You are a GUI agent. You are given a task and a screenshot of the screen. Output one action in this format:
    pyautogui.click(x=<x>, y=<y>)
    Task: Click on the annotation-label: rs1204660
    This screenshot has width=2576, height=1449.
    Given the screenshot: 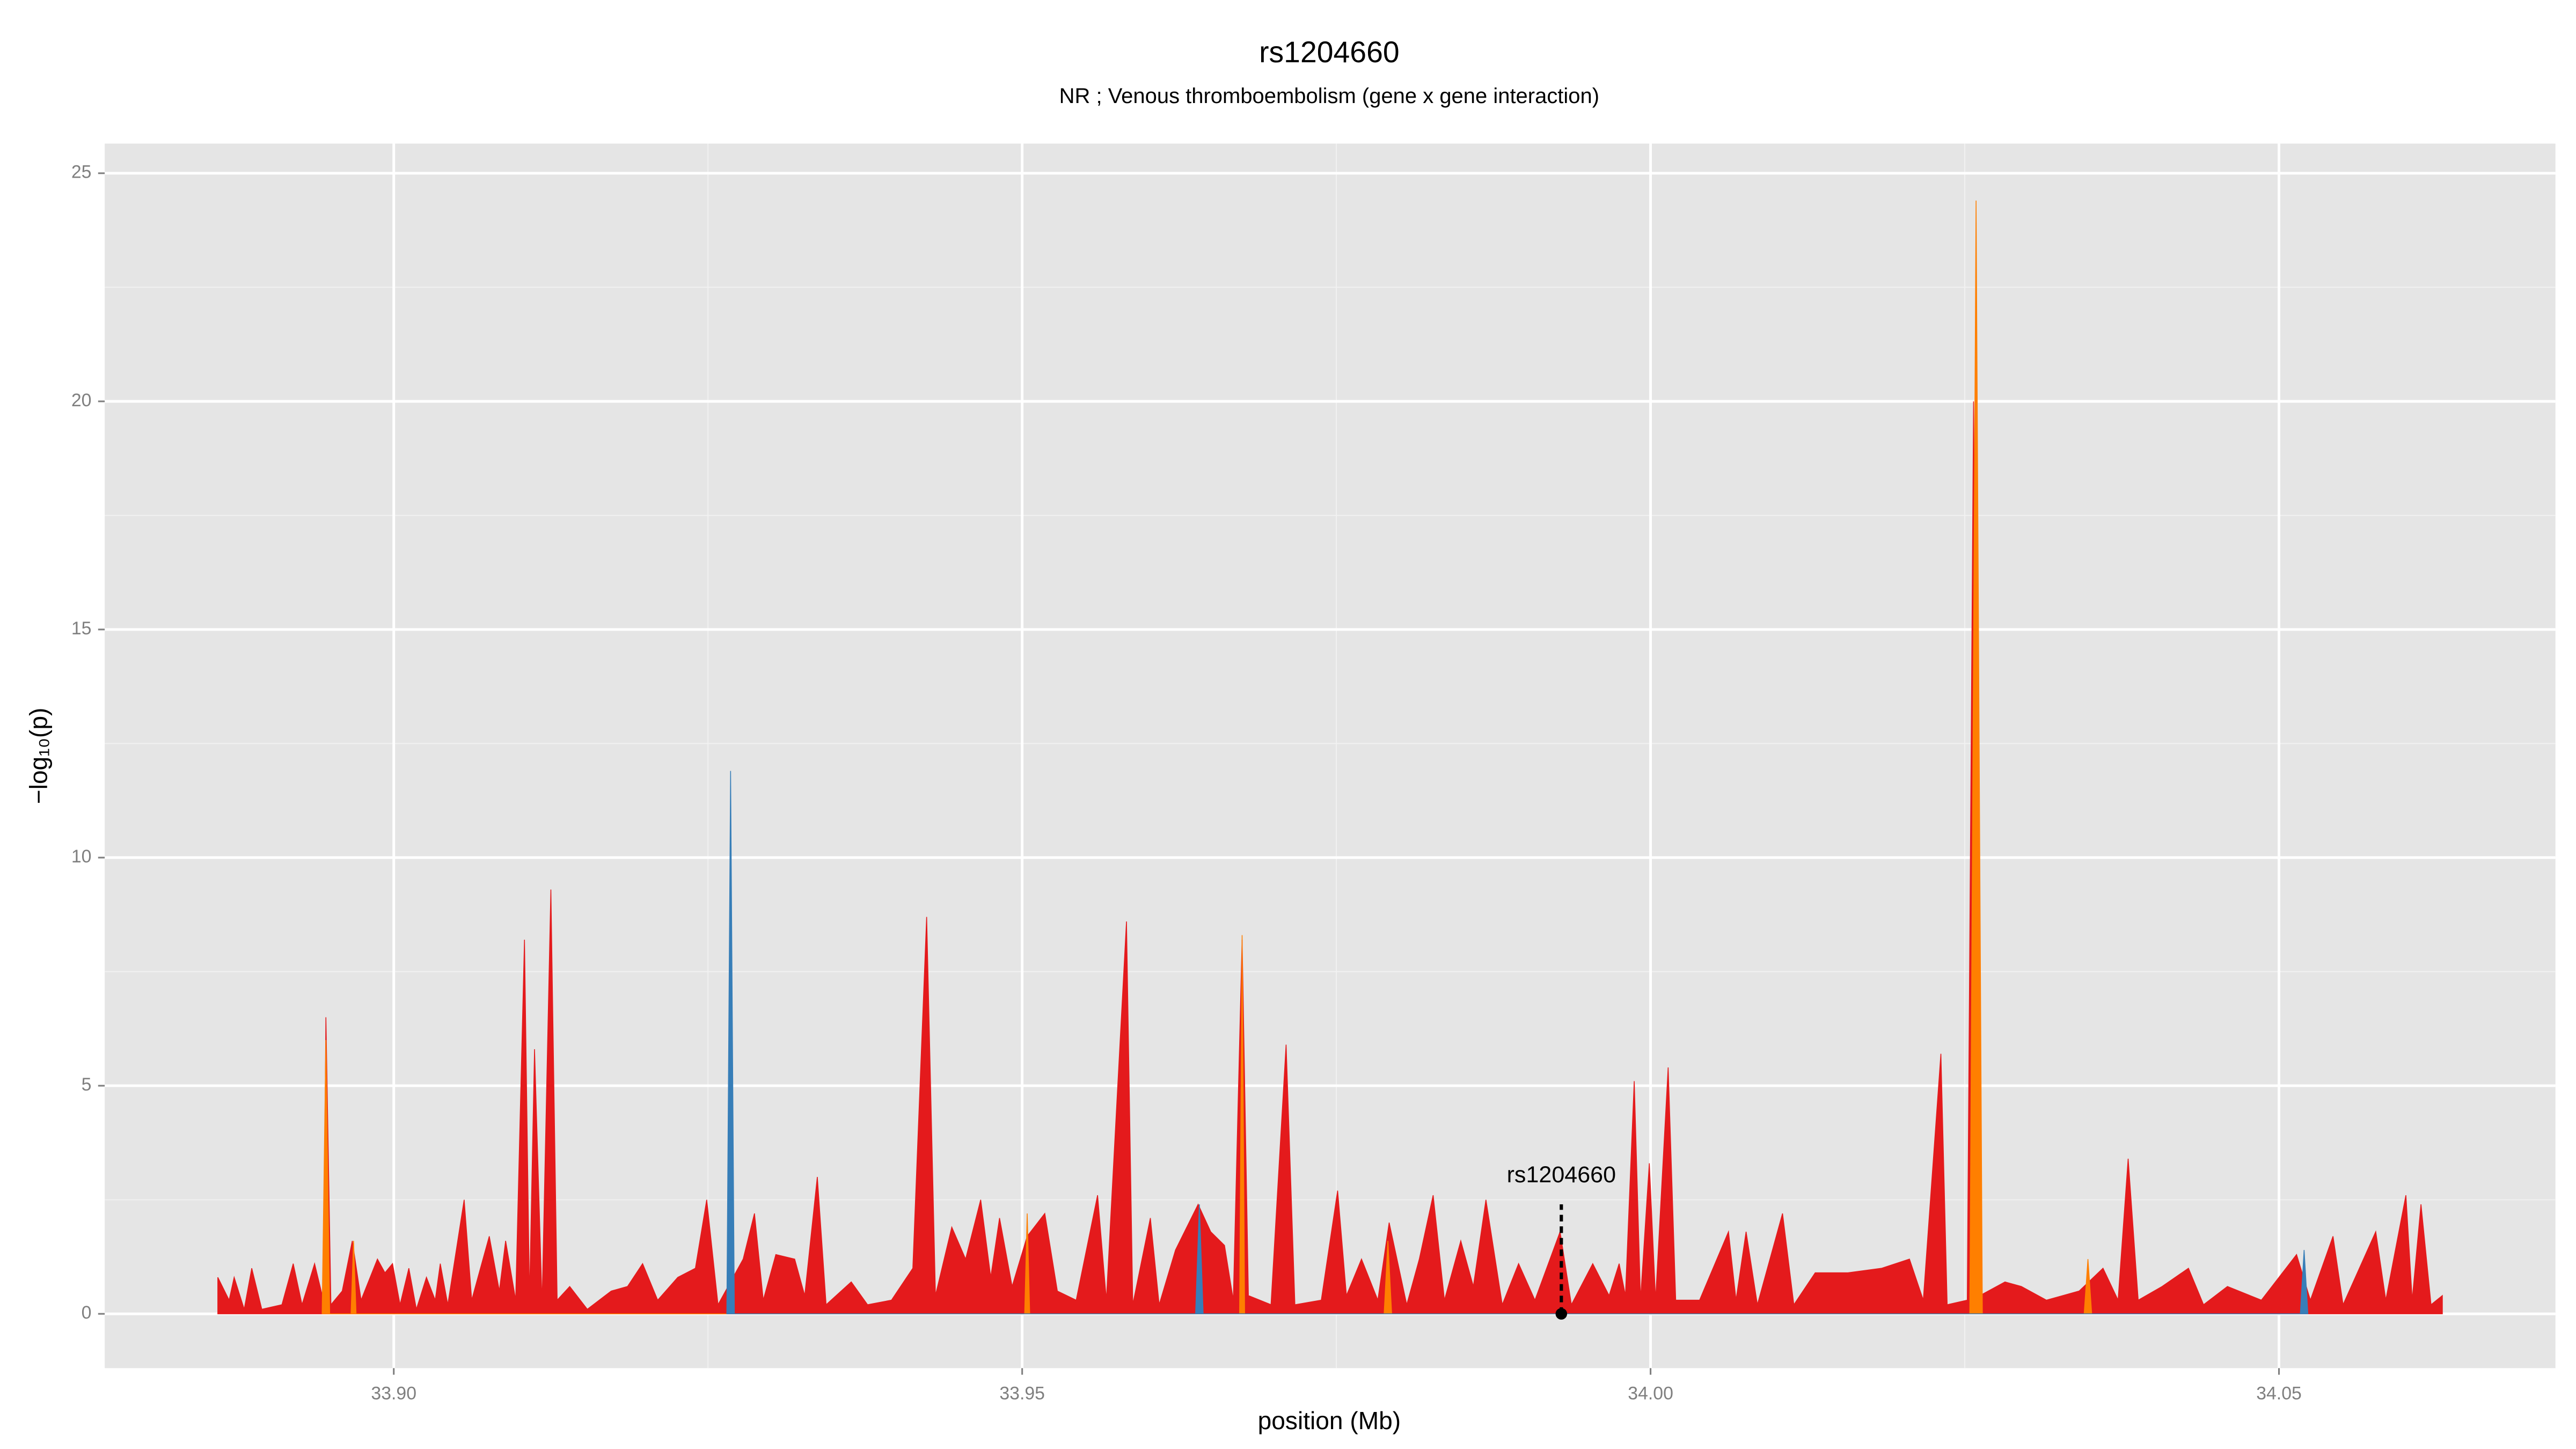 What is the action you would take?
    pyautogui.click(x=1561, y=1175)
    